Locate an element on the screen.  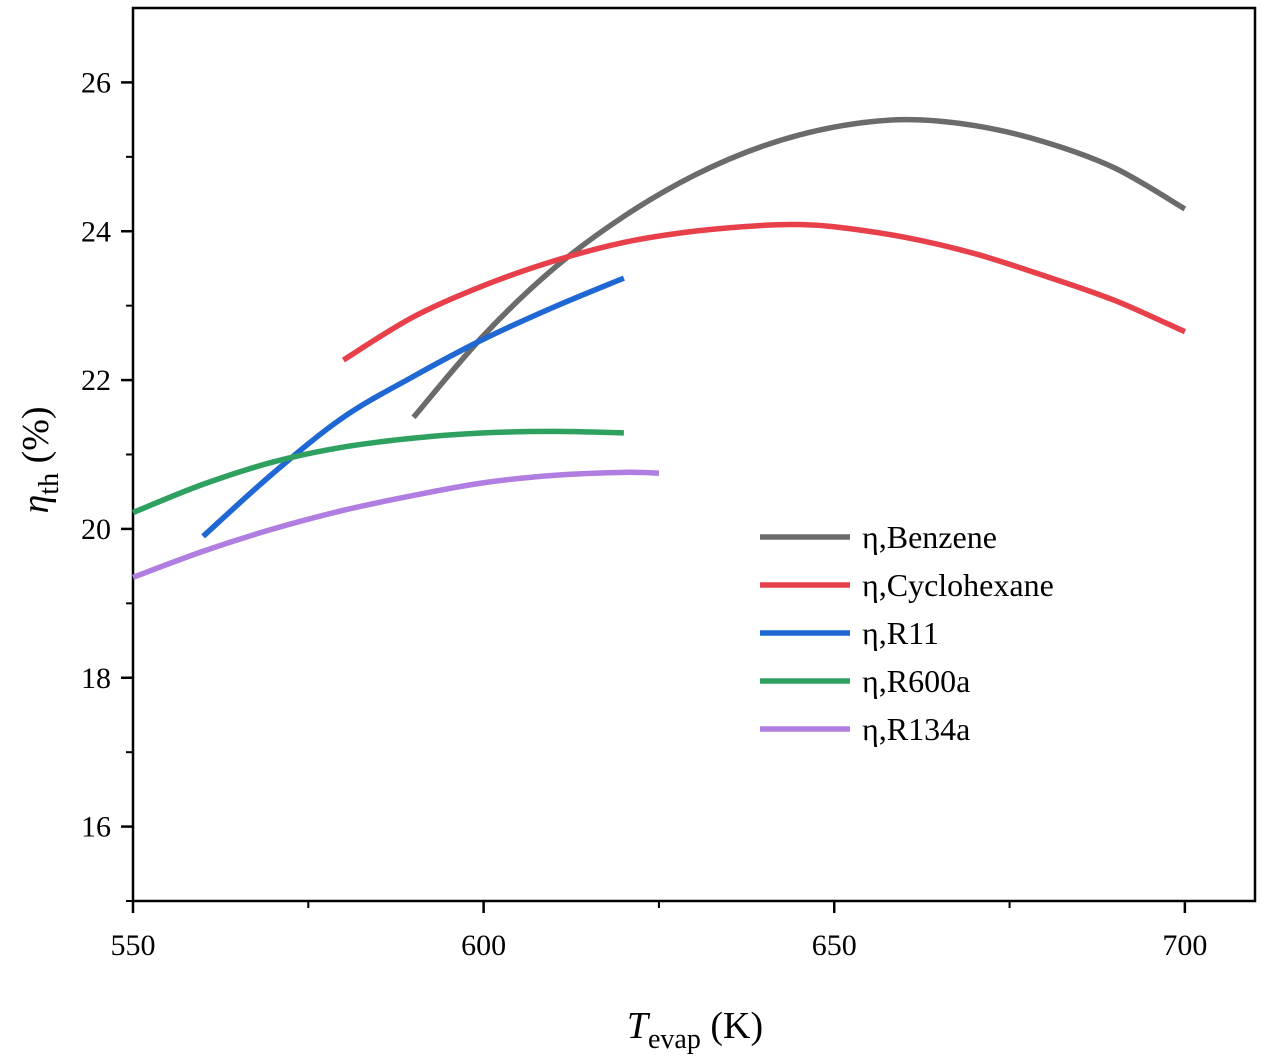
series-line-r134a is located at coordinates (396, 524).